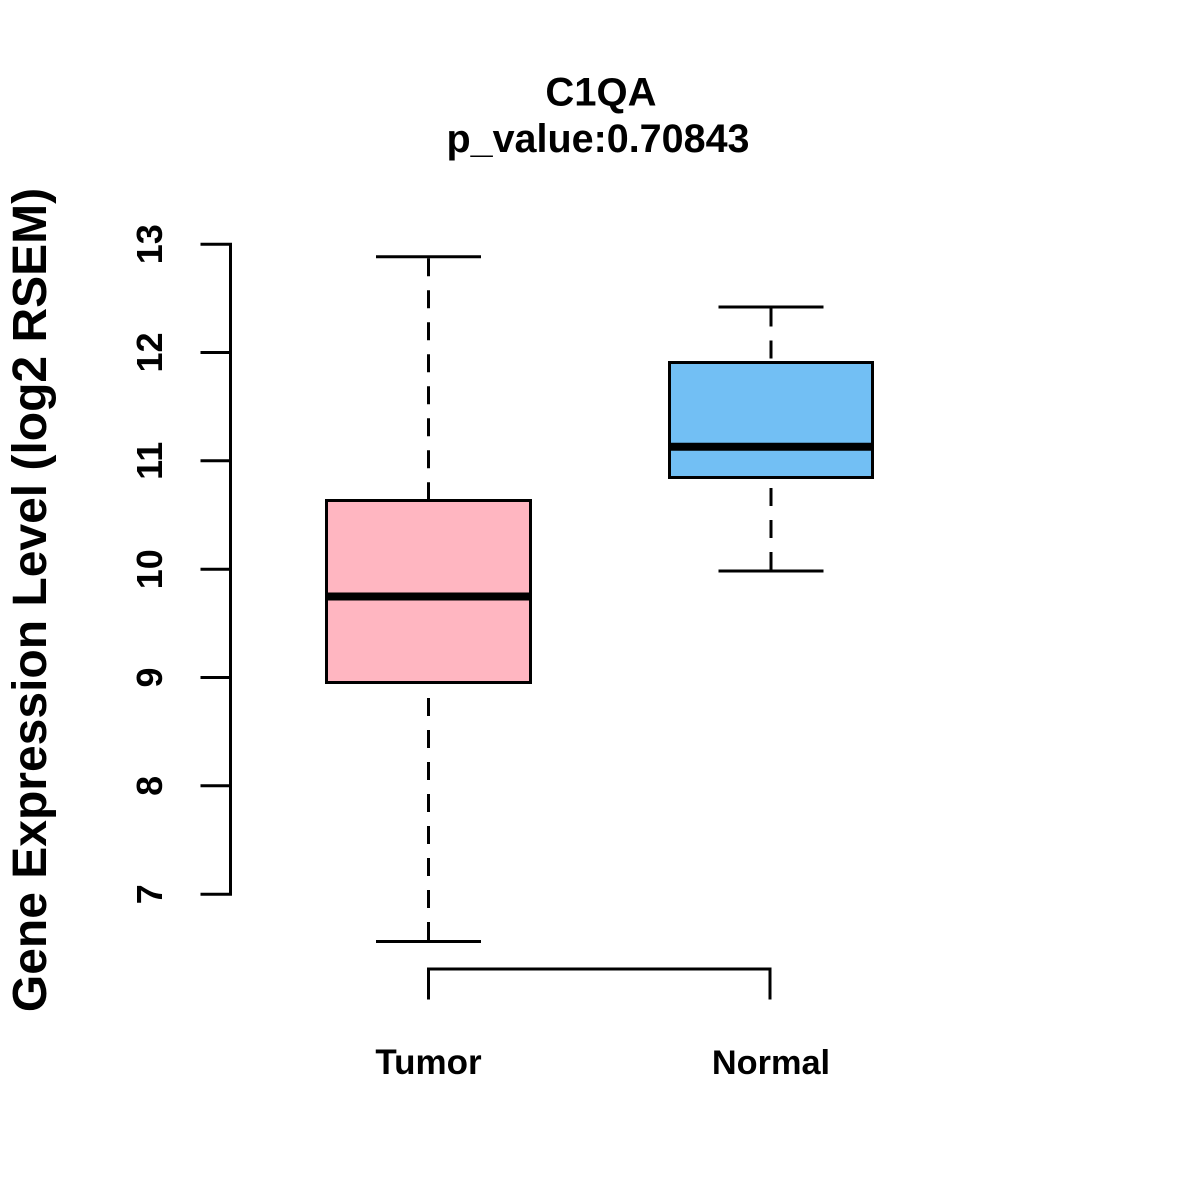 The height and width of the screenshot is (1200, 1200). What do you see at coordinates (149, 786) in the screenshot?
I see `svg-text: 8` at bounding box center [149, 786].